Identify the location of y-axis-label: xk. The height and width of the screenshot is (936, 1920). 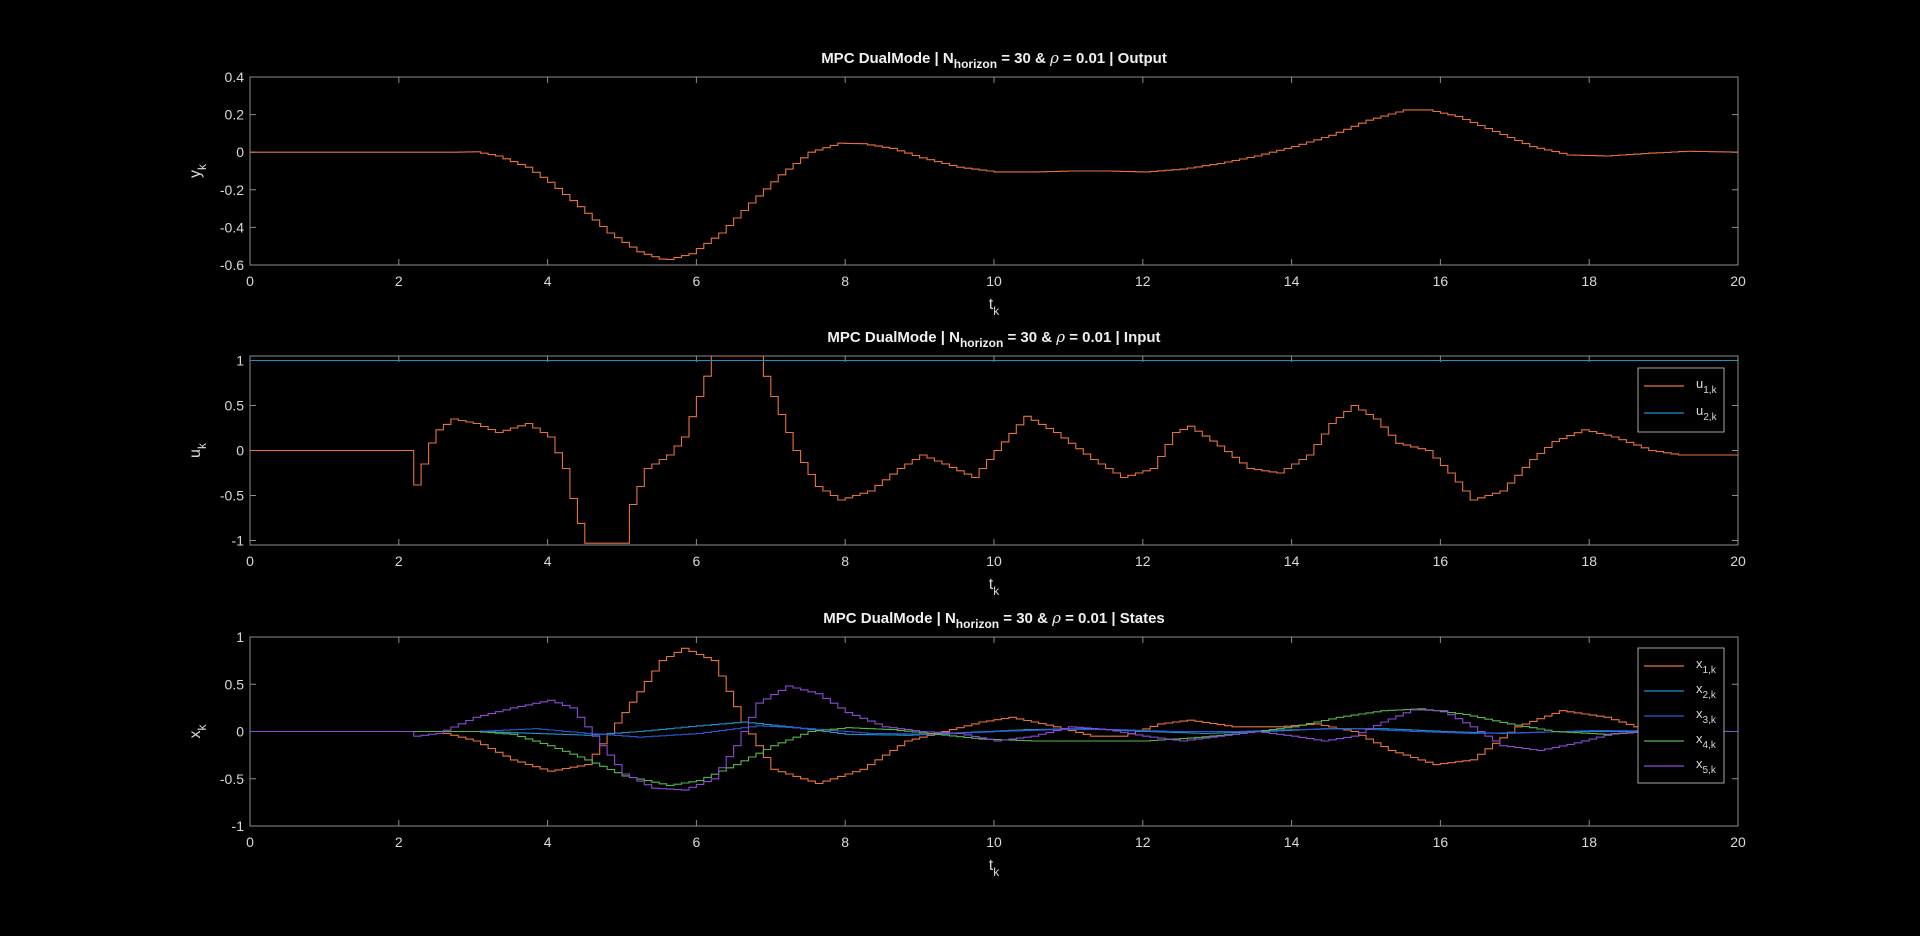
(198, 731).